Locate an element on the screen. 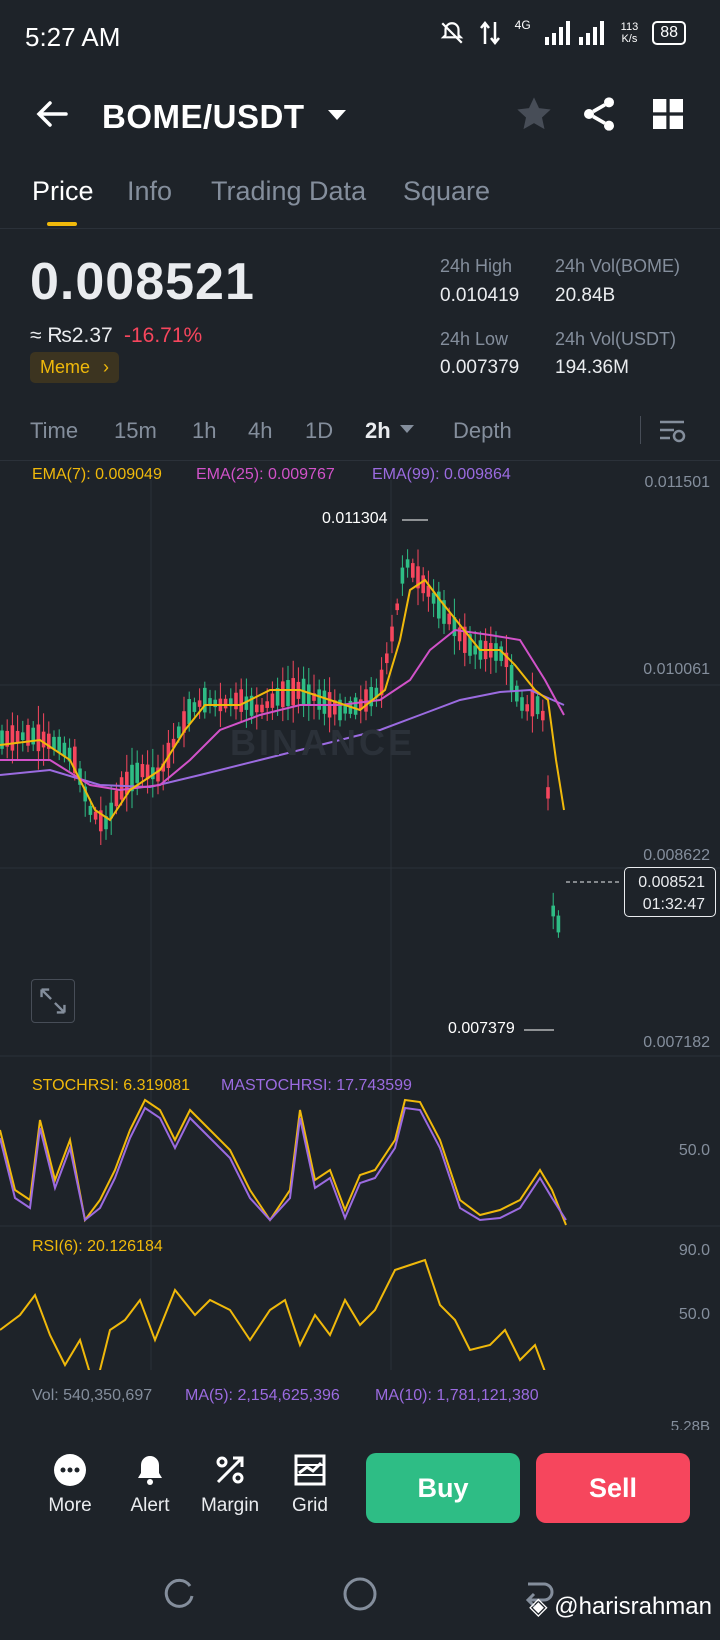  chart-settings-icon is located at coordinates (672, 431).